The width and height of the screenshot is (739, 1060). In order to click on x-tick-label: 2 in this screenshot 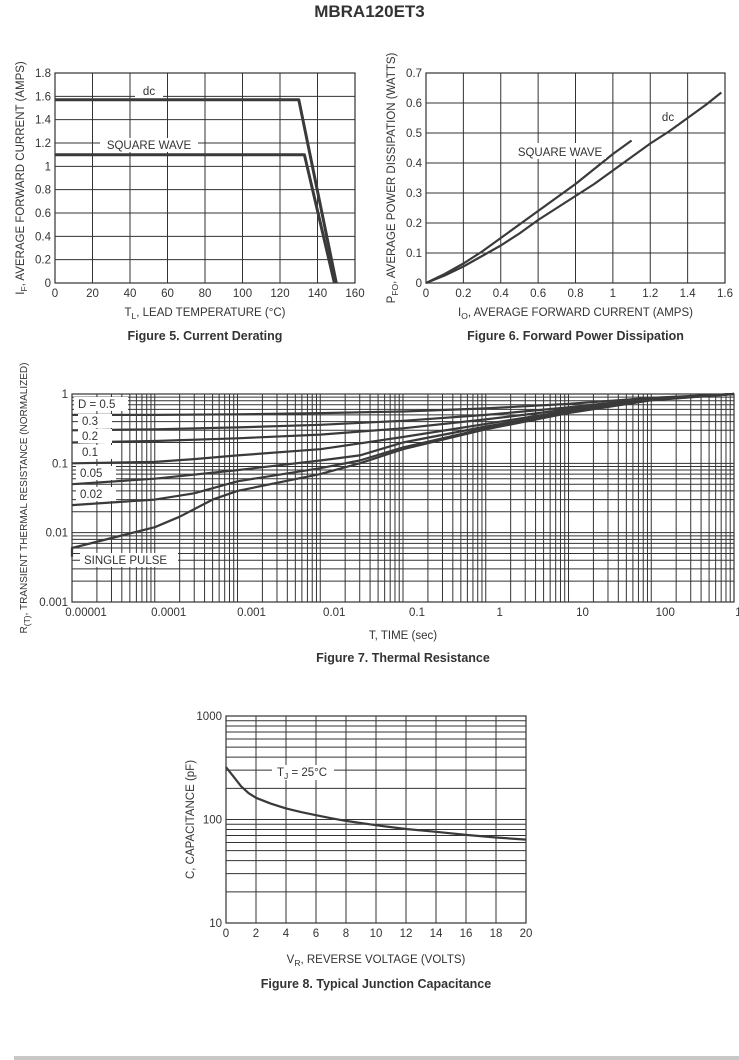, I will do `click(256, 934)`.